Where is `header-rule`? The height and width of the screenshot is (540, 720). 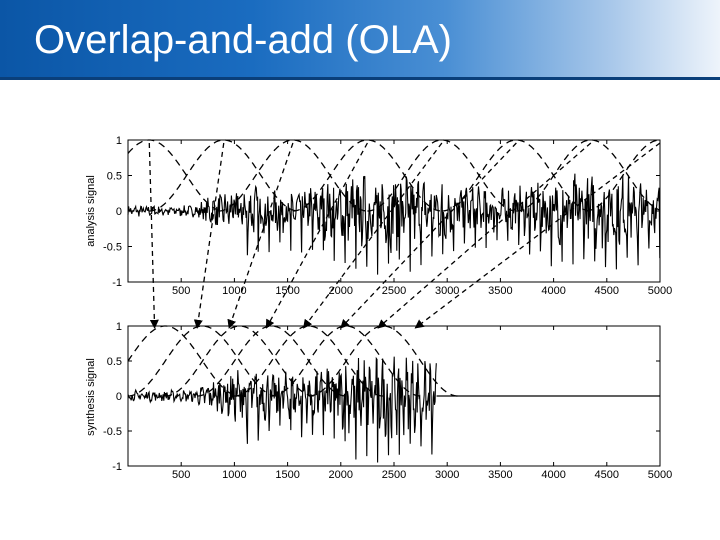
header-rule is located at coordinates (360, 78).